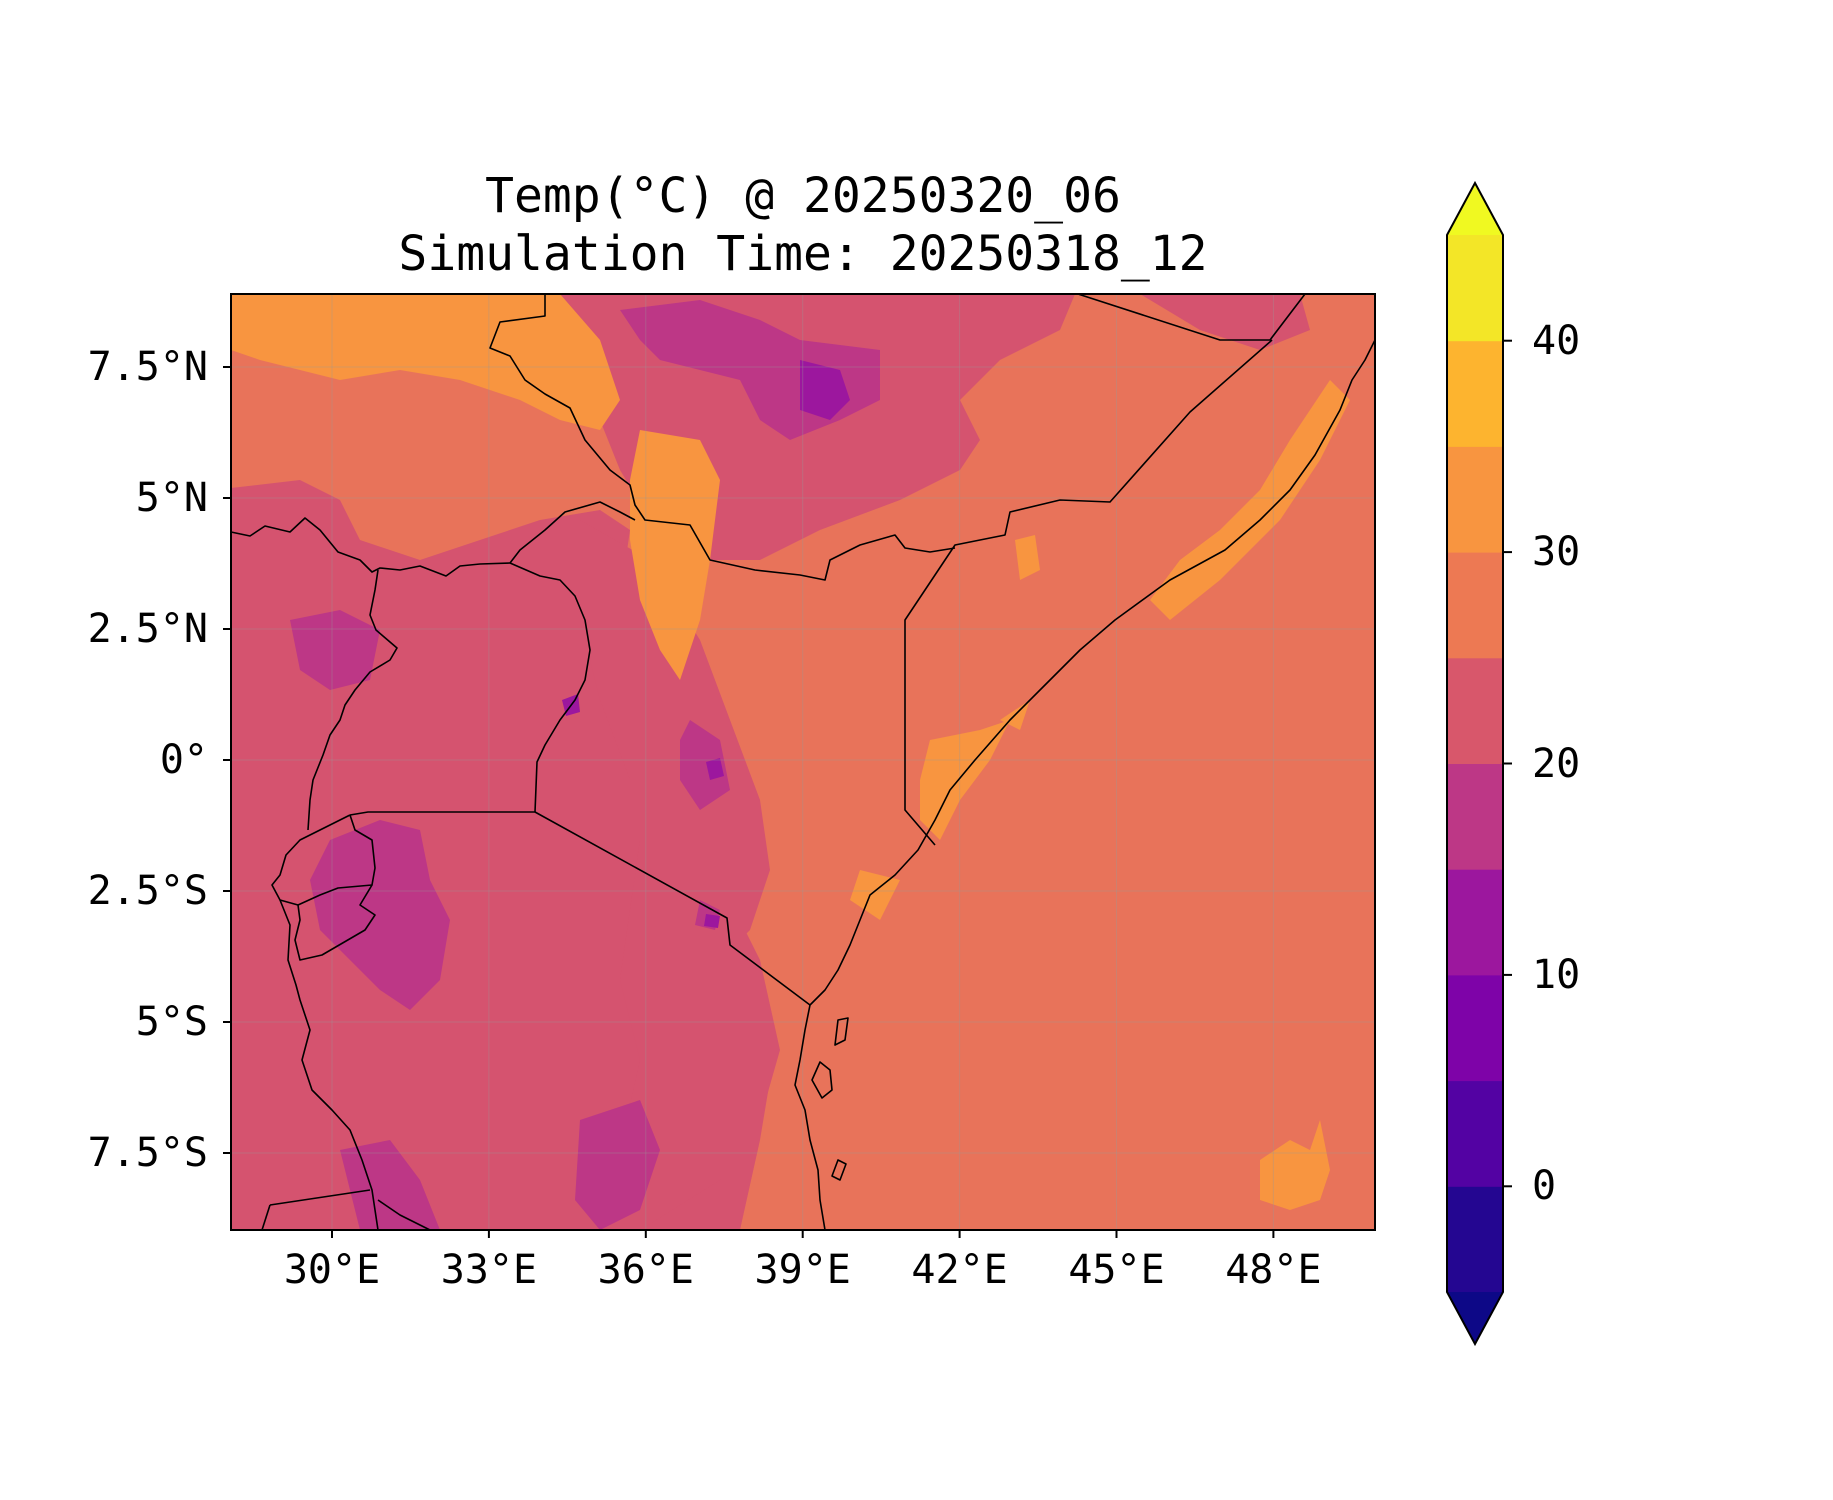 Image resolution: width=1833 pixels, height=1500 pixels. Describe the element at coordinates (425, 362) in the screenshot. I see `hot-zone-sudan` at that location.